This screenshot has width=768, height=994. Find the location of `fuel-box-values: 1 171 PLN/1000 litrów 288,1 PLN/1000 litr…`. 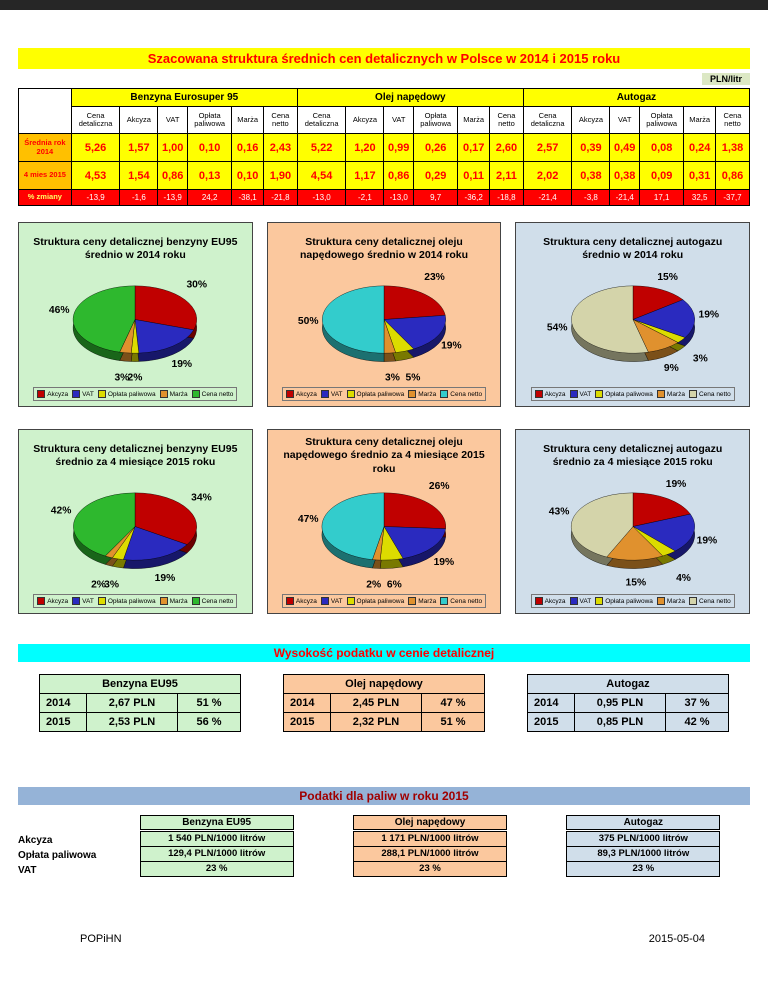

fuel-box-values: 1 171 PLN/1000 litrów 288,1 PLN/1000 litr… is located at coordinates (429, 854).